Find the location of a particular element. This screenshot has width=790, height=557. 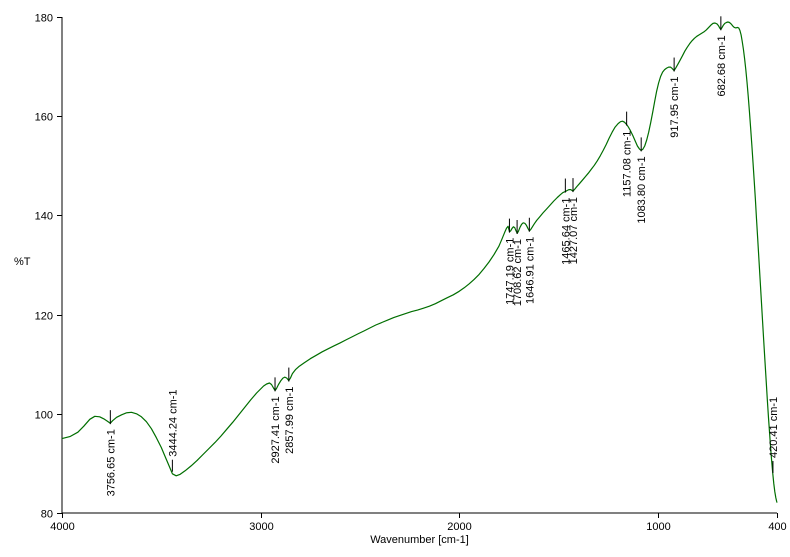

x-tick-label: 400 is located at coordinates (777, 527).